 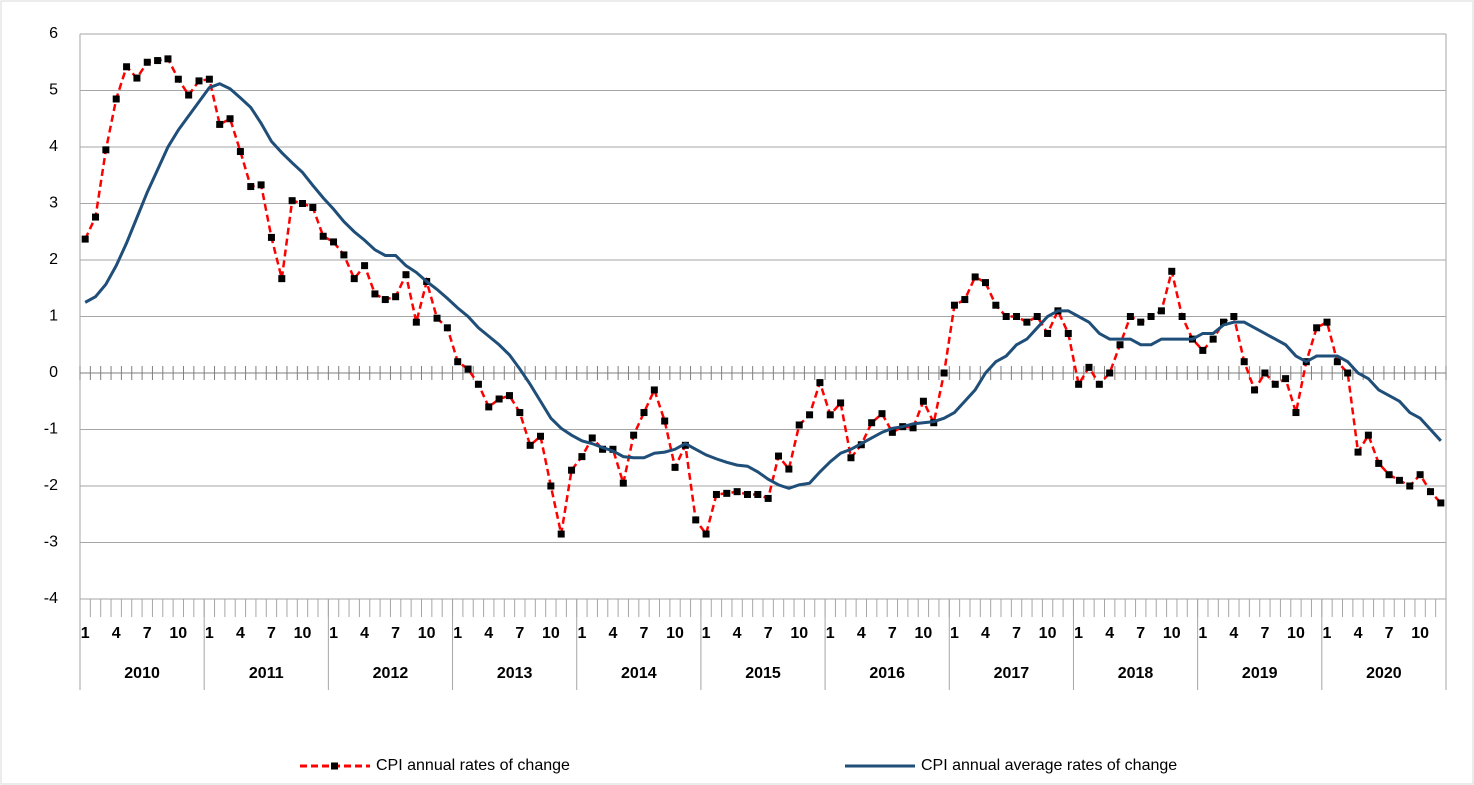 What do you see at coordinates (763, 673) in the screenshot?
I see `x-group-label: 2015` at bounding box center [763, 673].